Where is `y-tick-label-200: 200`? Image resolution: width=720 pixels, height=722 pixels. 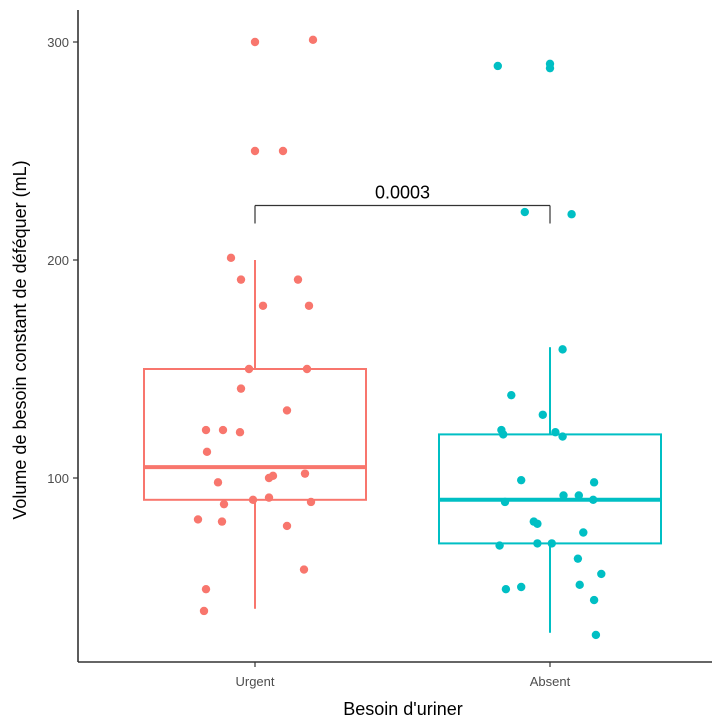 y-tick-label-200: 200 is located at coordinates (58, 260).